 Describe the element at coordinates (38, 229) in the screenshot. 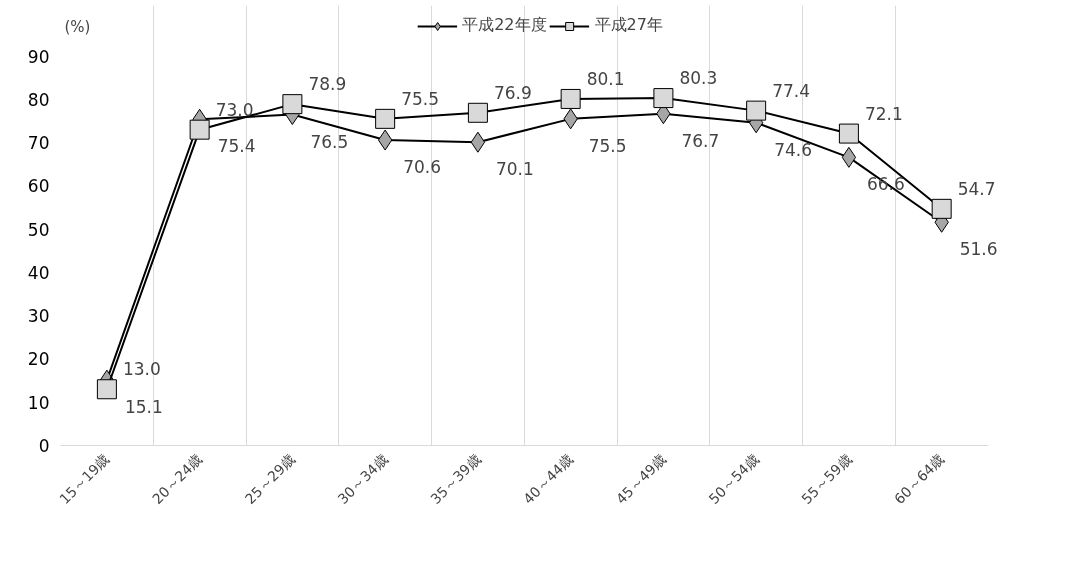

I see `y-tick-label: 50` at that location.